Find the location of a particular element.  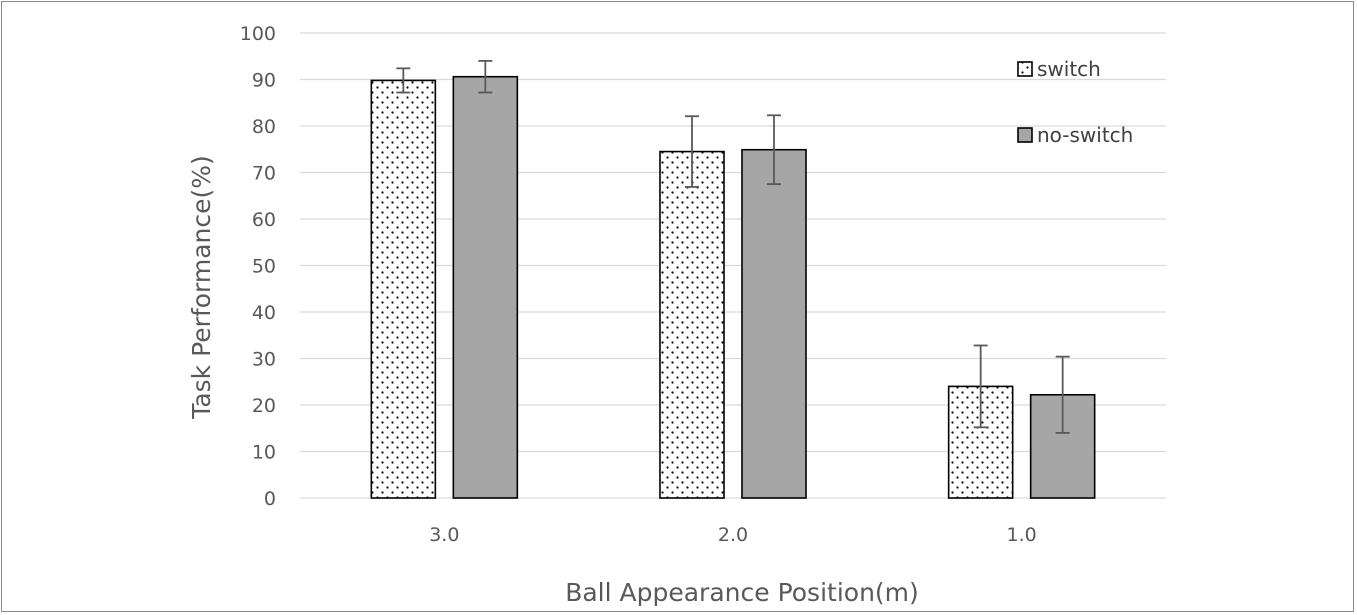

y-tick-label: 70 is located at coordinates (264, 174).